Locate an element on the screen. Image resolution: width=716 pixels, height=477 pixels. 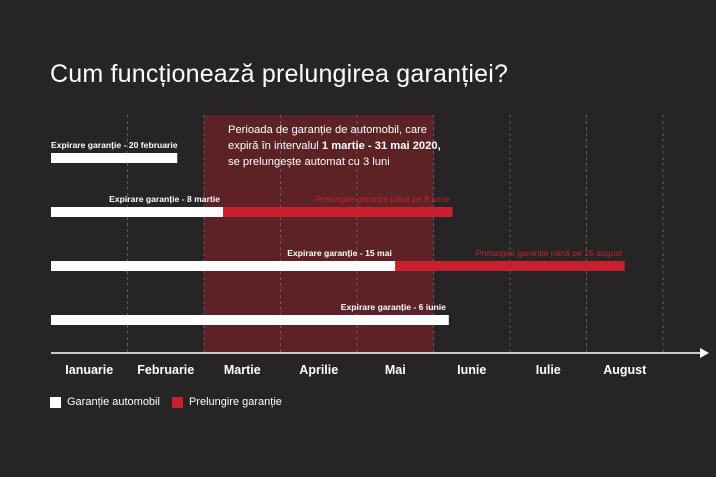
legend-label-extension: Prelungire garanție is located at coordinates (235, 402).